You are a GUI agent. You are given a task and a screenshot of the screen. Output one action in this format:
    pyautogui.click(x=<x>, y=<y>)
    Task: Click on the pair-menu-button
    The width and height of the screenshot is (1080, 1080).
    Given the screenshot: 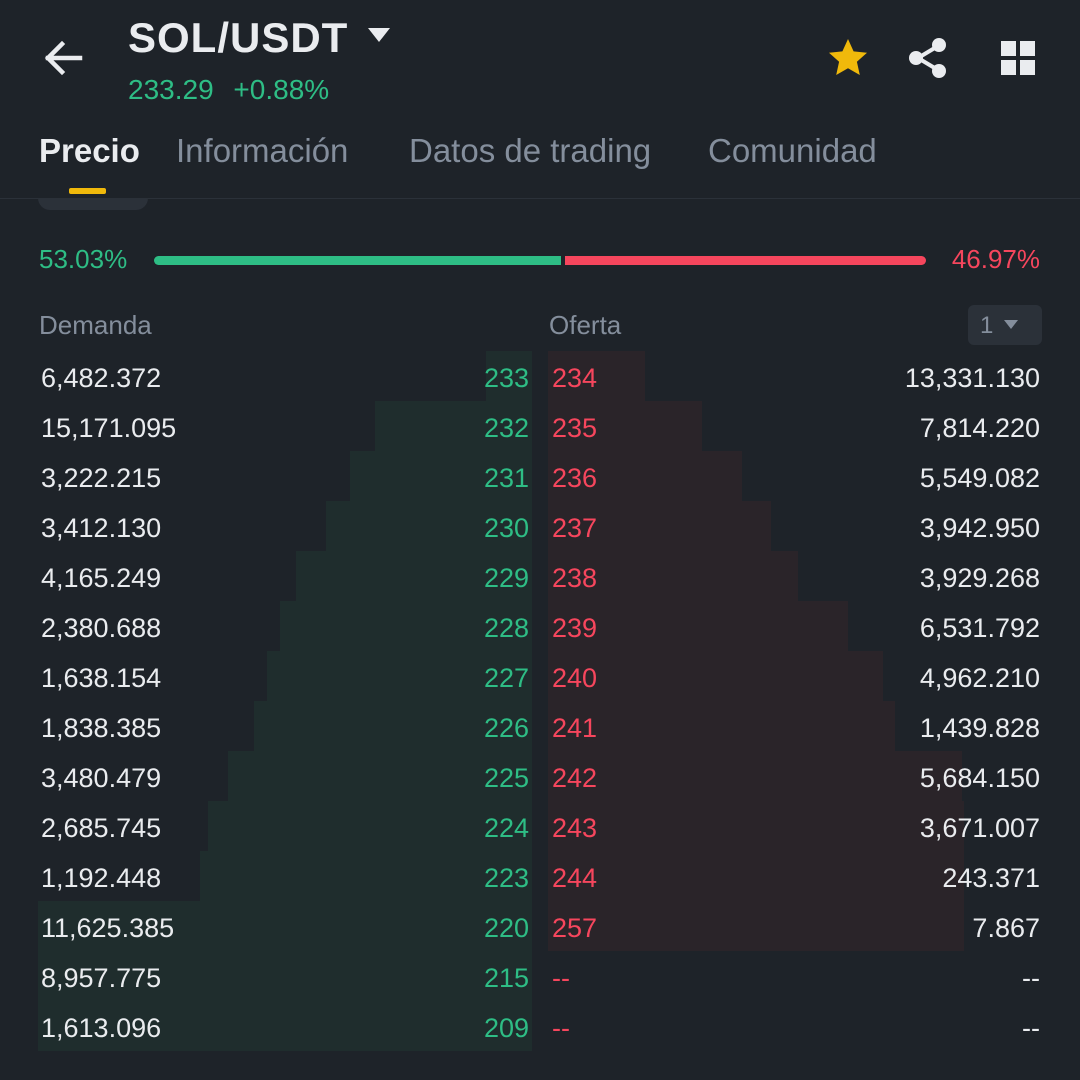 What is the action you would take?
    pyautogui.click(x=379, y=36)
    